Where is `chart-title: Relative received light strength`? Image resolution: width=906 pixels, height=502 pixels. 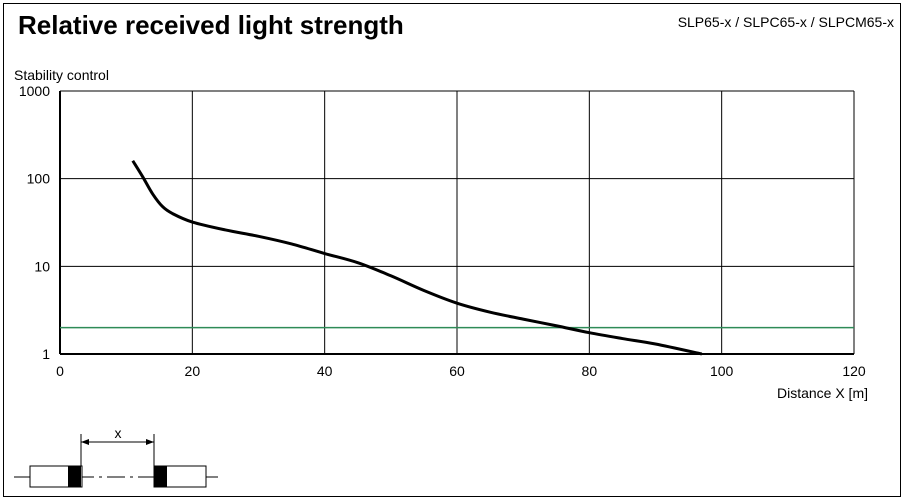
chart-title: Relative received light strength is located at coordinates (211, 25).